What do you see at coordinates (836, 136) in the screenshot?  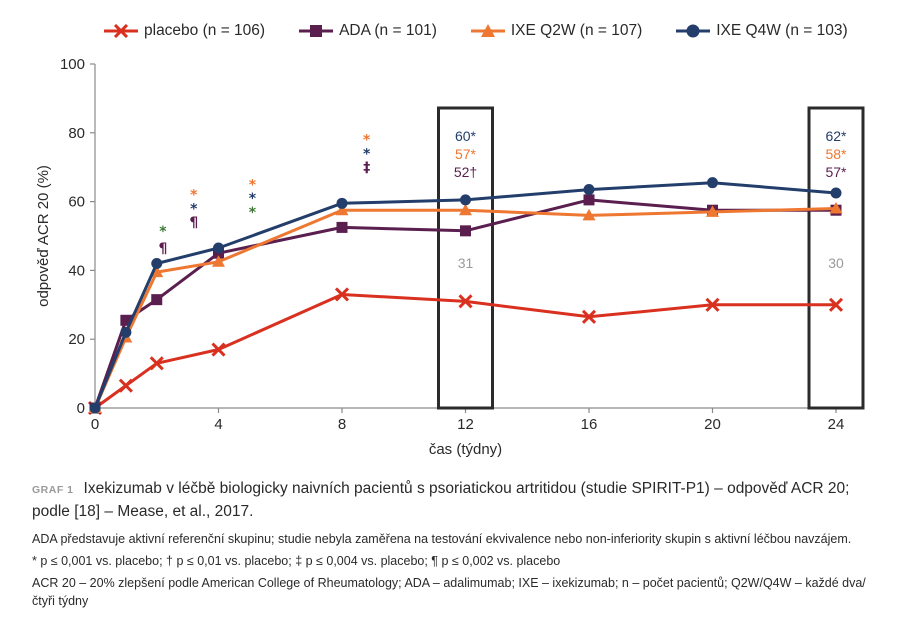 I see `box-value-label: 62*` at bounding box center [836, 136].